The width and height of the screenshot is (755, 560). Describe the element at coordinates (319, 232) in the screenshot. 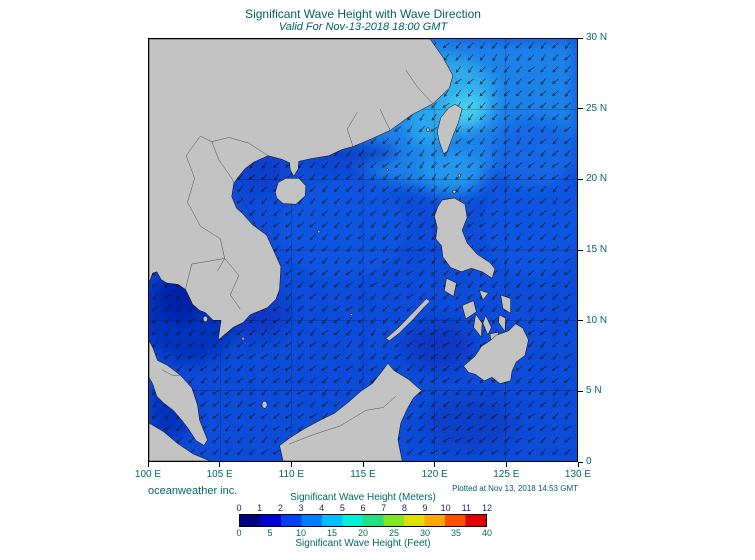

I see `island-paracel` at that location.